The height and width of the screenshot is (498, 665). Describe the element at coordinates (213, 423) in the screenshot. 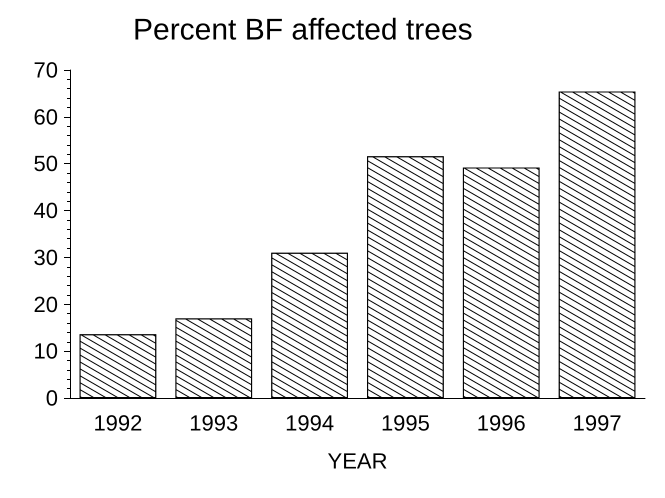

I see `x-tick-label: 1993` at that location.